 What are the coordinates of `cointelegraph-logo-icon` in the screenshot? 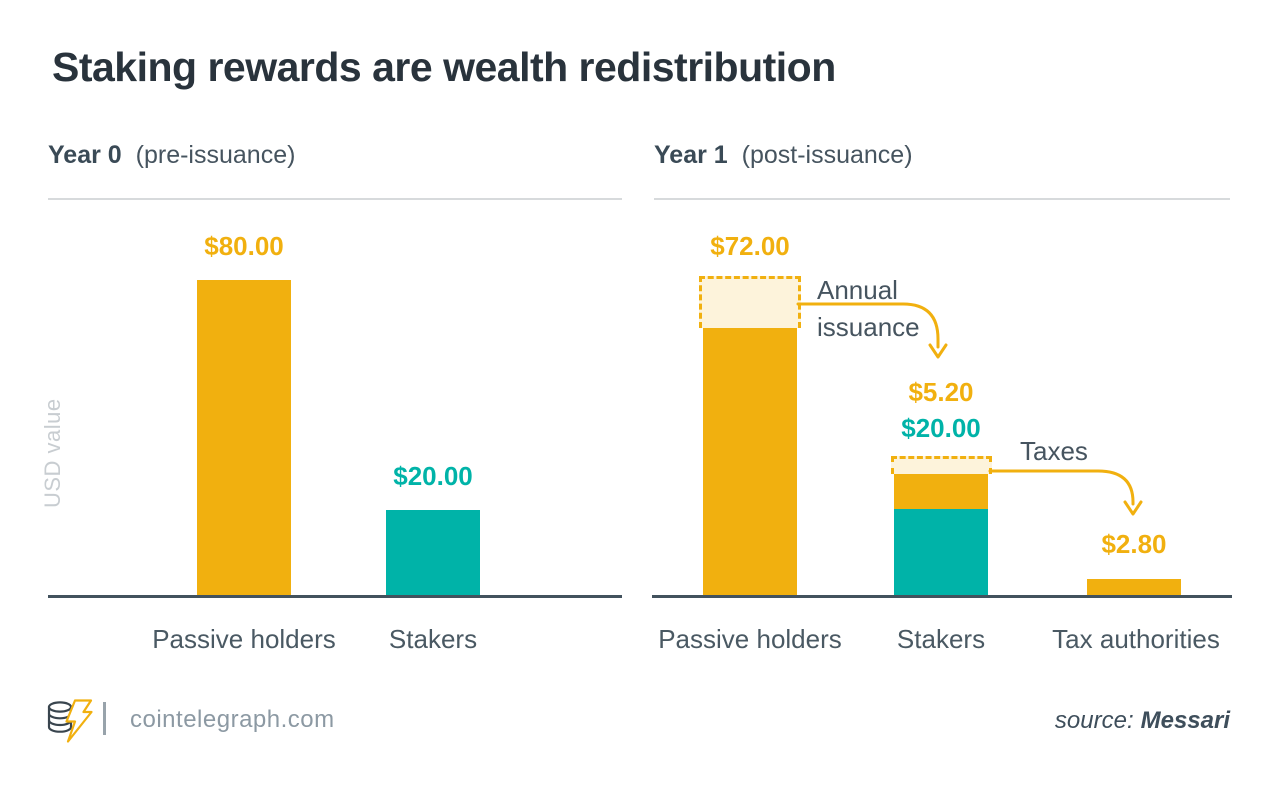 It's located at (70, 721).